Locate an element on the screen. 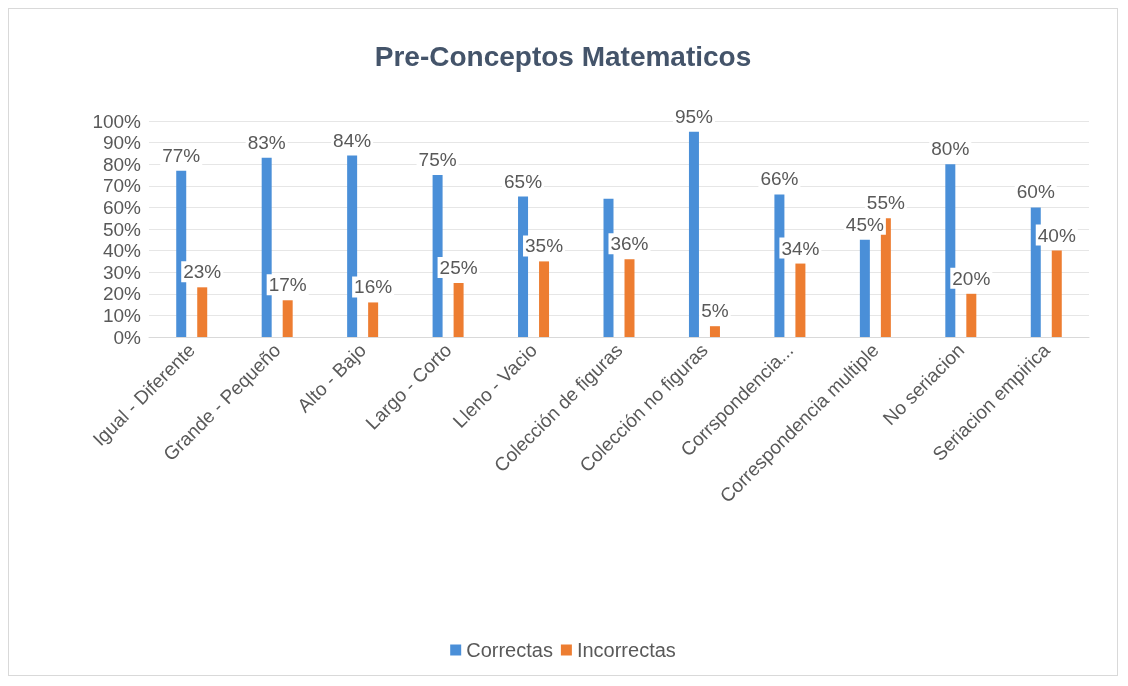 The image size is (1128, 686). y-tick-label: 40% is located at coordinates (122, 251).